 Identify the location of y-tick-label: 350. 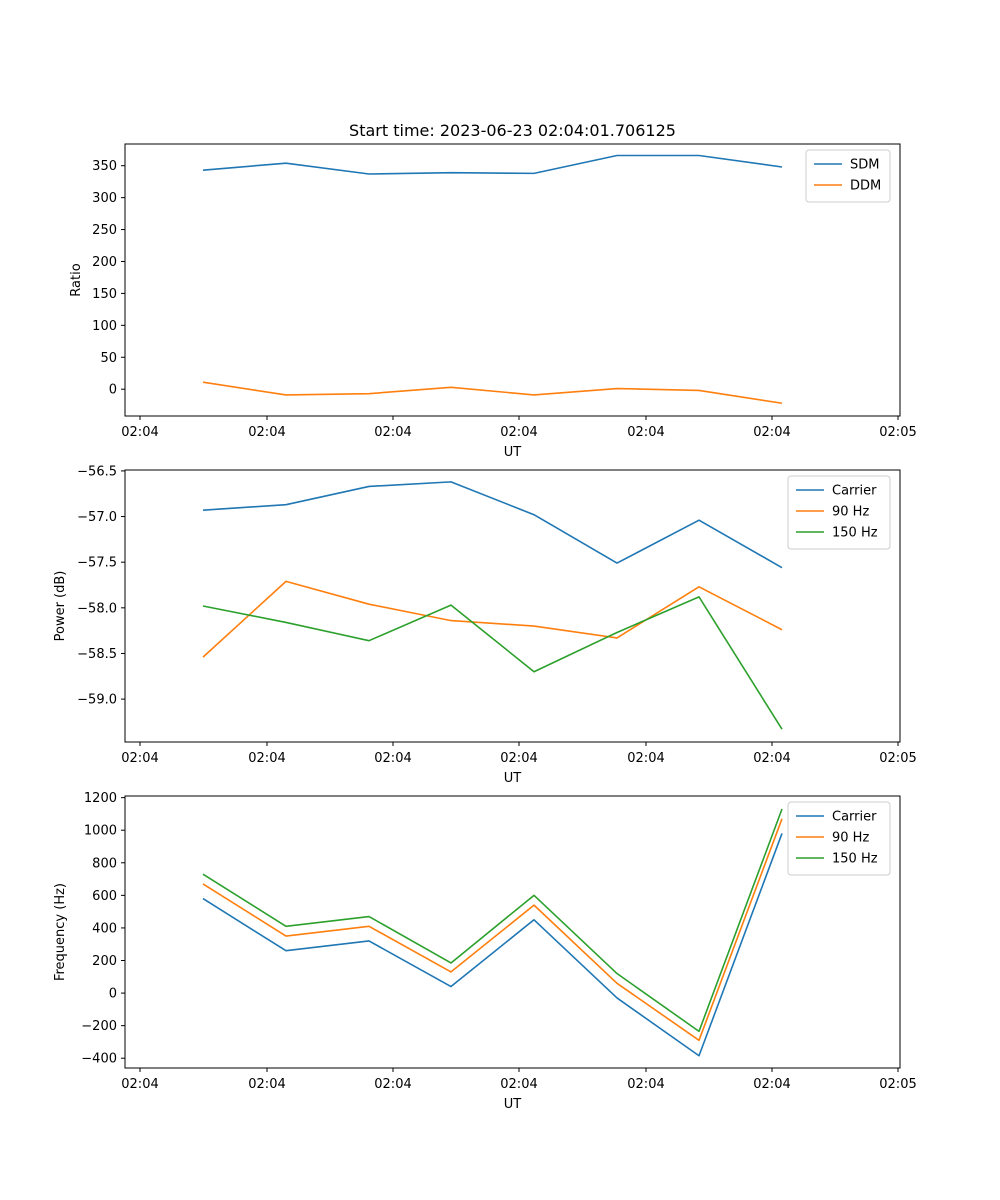
(104, 166).